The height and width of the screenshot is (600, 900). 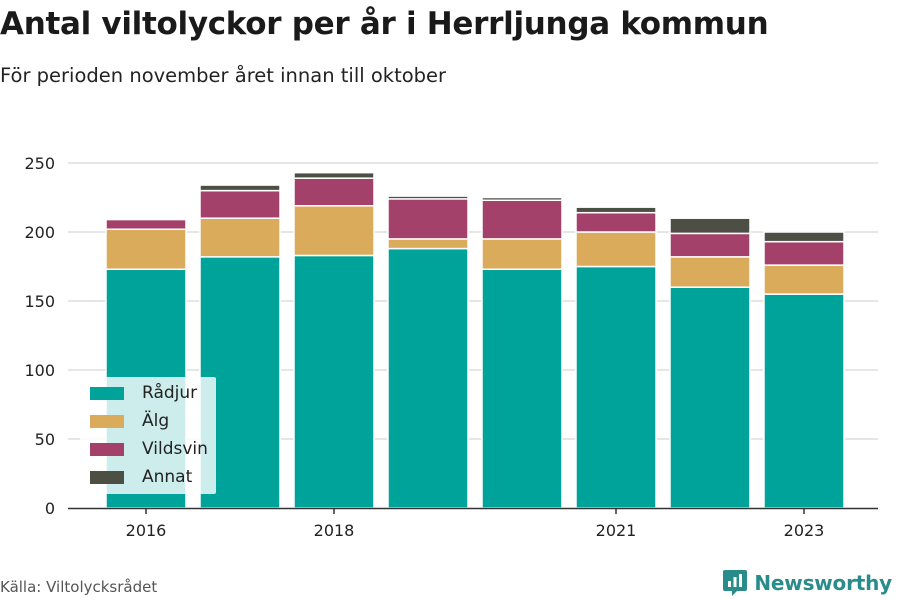 I want to click on legend-label-radjur: Rådjur, so click(x=170, y=393).